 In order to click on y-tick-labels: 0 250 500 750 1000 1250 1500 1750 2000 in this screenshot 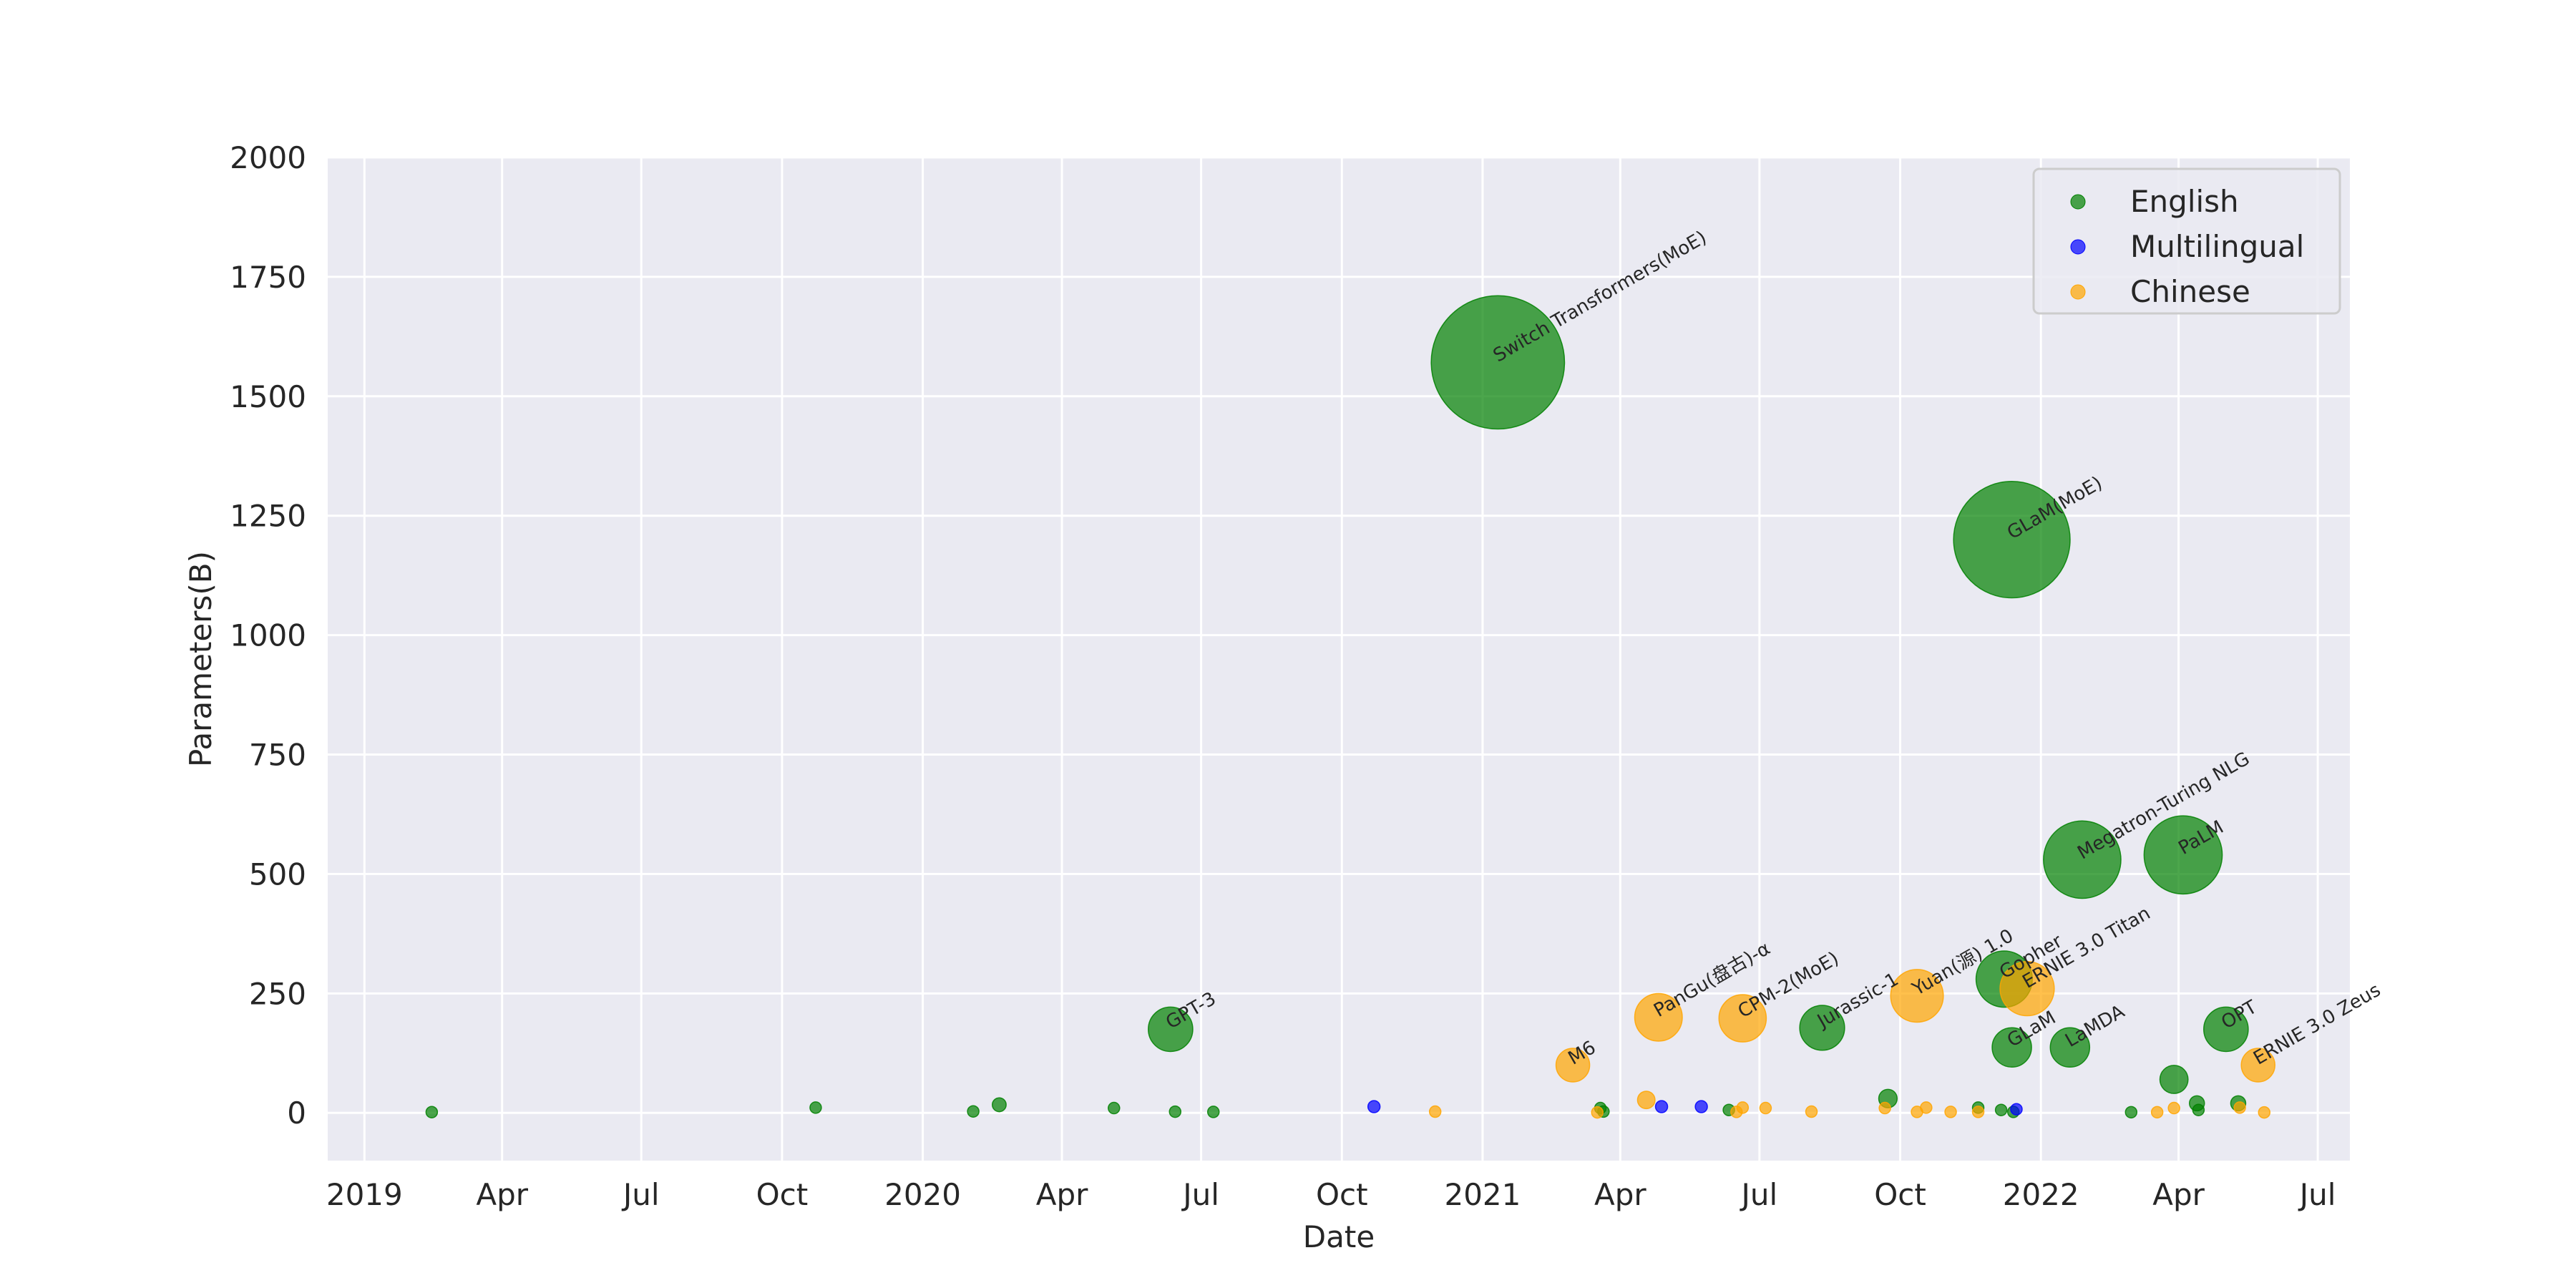, I will do `click(268, 635)`.